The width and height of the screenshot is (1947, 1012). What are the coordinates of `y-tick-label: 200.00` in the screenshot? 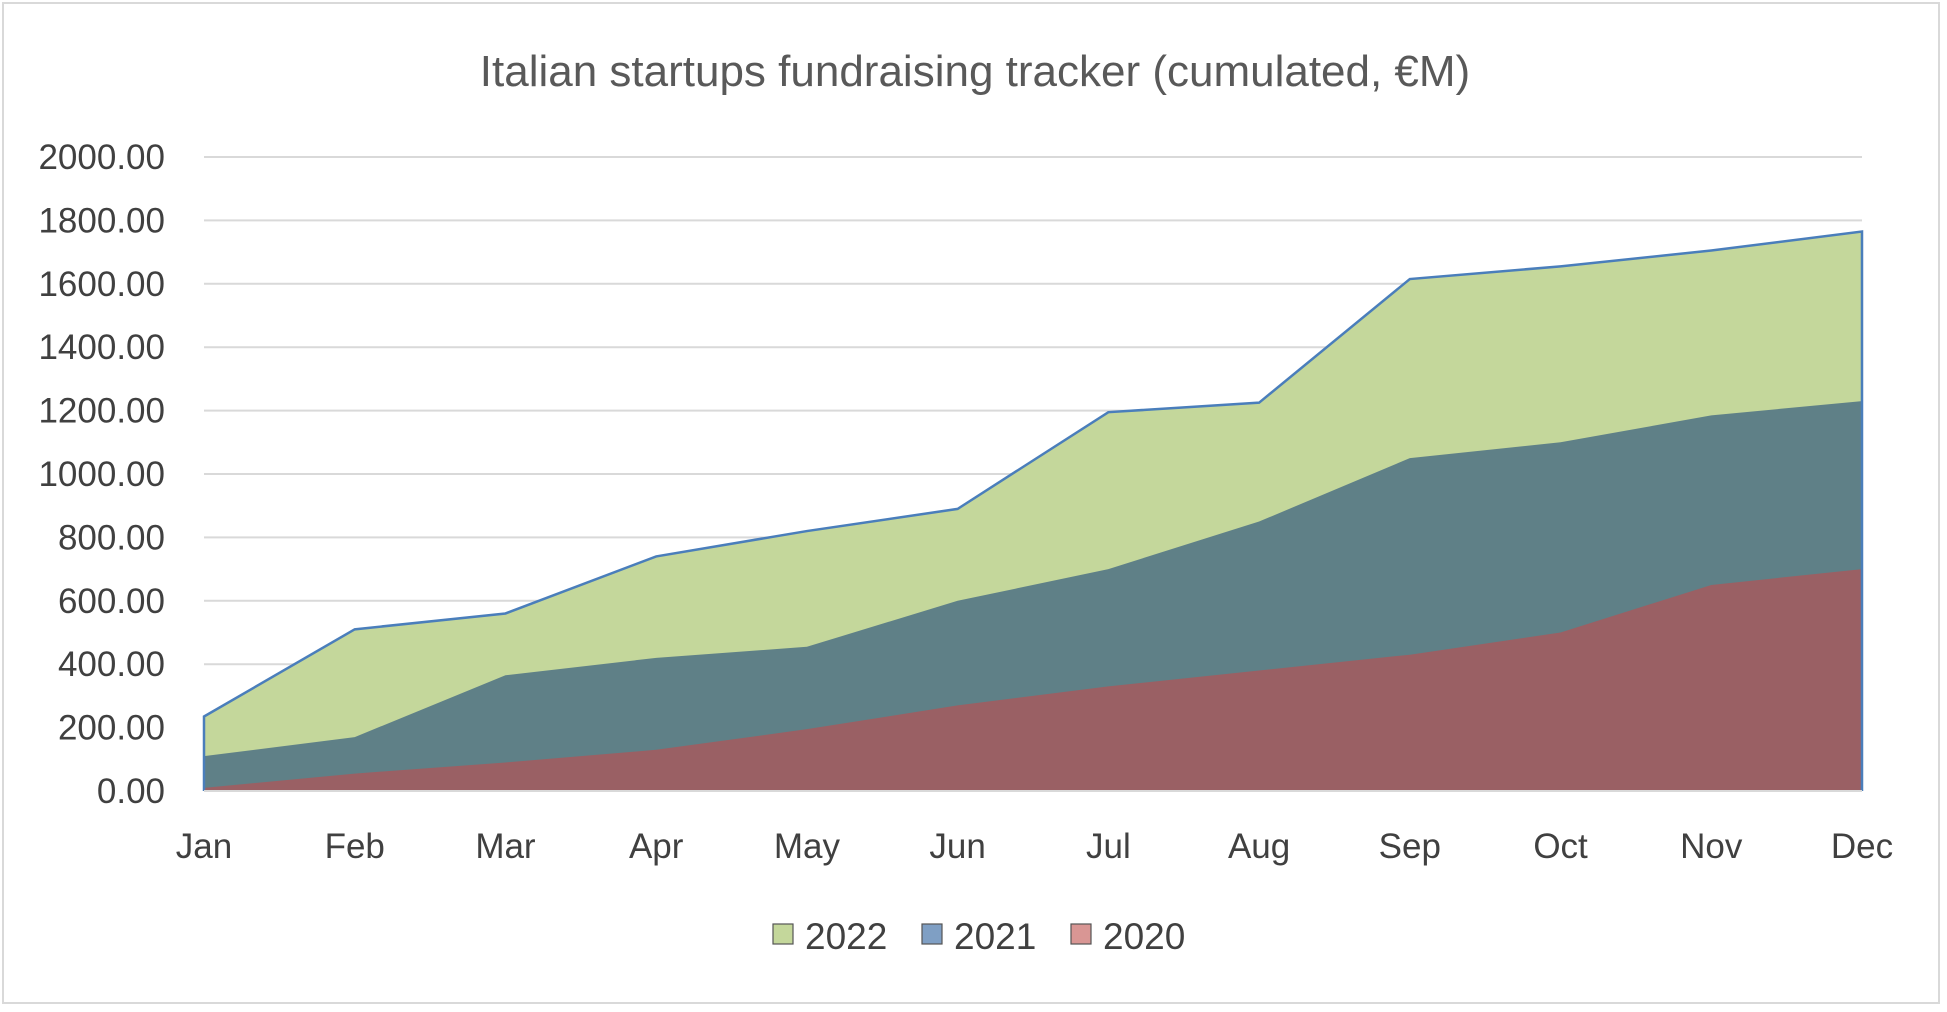 It's located at (111, 728).